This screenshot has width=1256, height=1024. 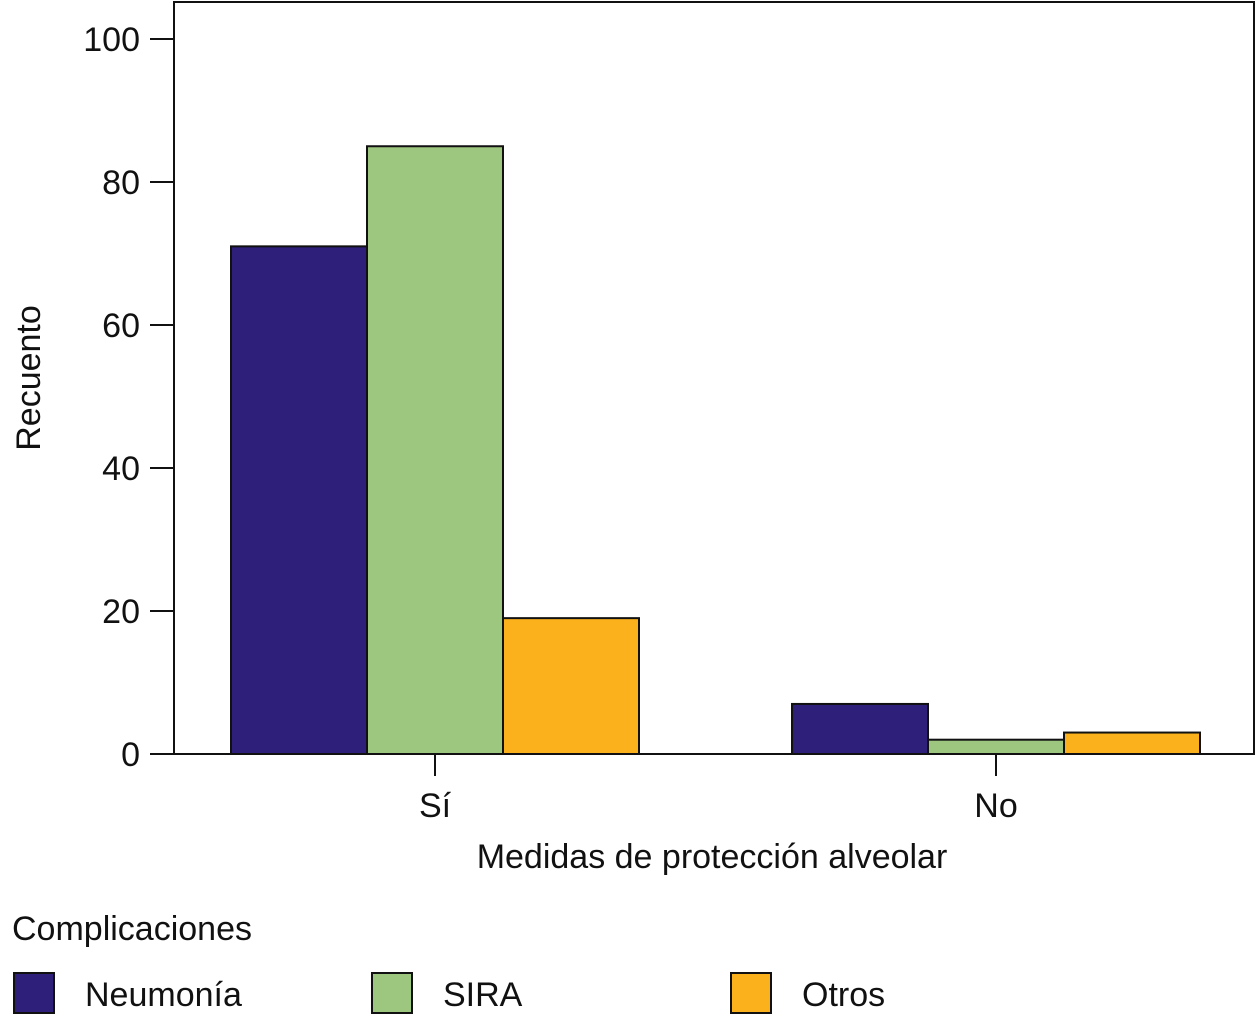 I want to click on bar-neumonía-0, so click(x=299, y=500).